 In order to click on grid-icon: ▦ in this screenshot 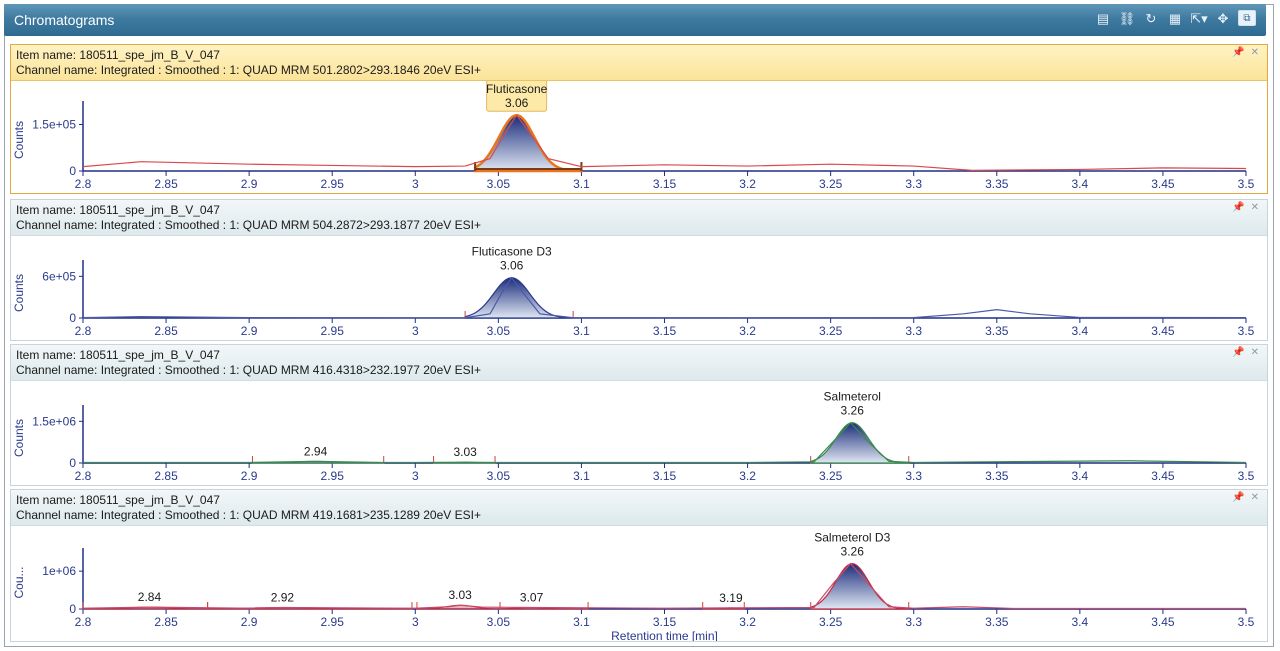, I will do `click(1175, 18)`.